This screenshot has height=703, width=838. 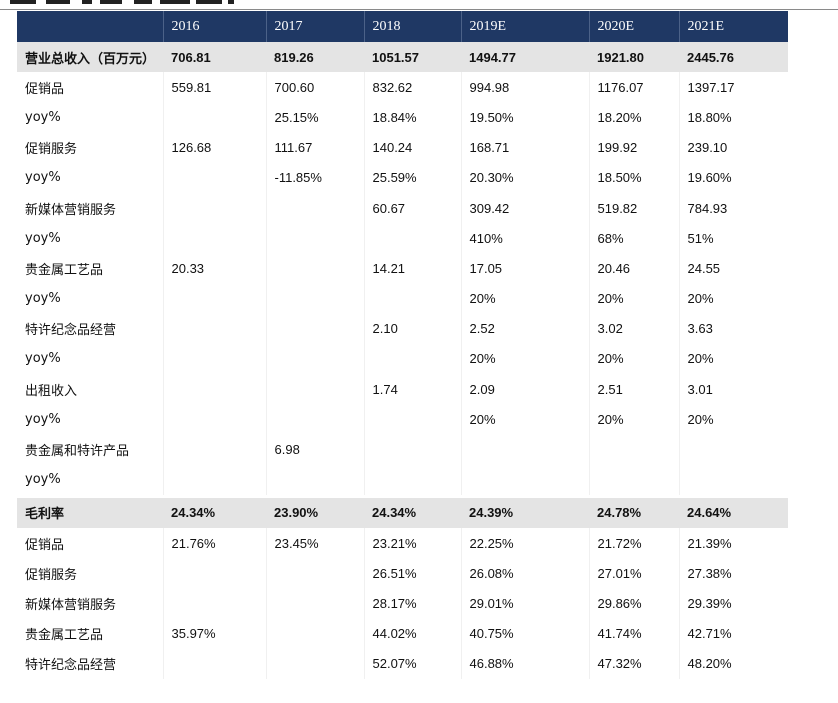 What do you see at coordinates (524, 603) in the screenshot?
I see `value-cell: 29.01%` at bounding box center [524, 603].